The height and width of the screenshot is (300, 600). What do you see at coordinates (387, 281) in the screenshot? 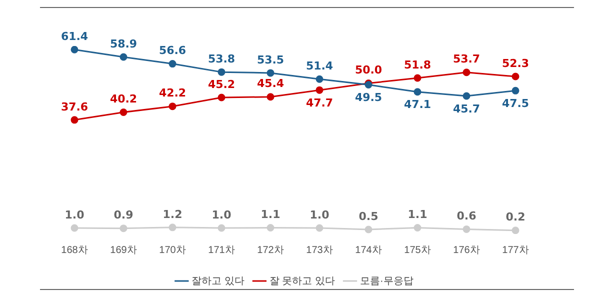
I see `legend-label: 모름·무응답` at bounding box center [387, 281].